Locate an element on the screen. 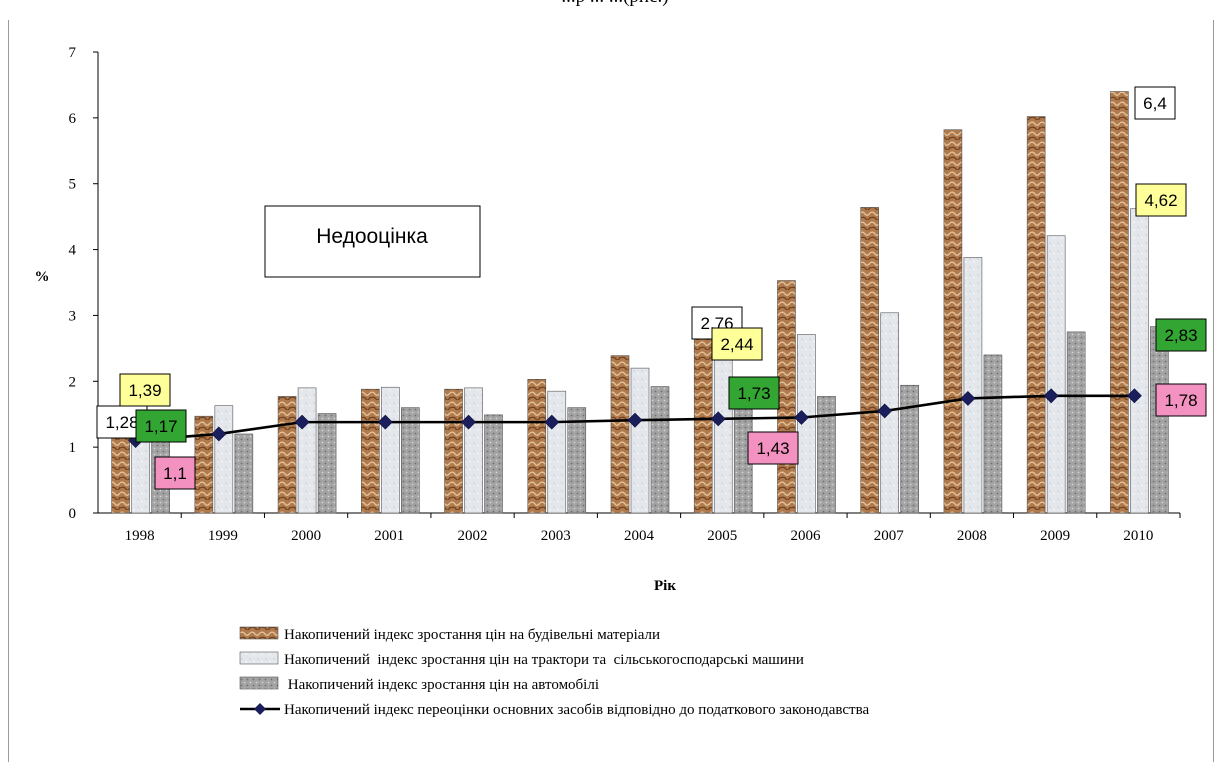  y-axis-title: % is located at coordinates (42, 277).